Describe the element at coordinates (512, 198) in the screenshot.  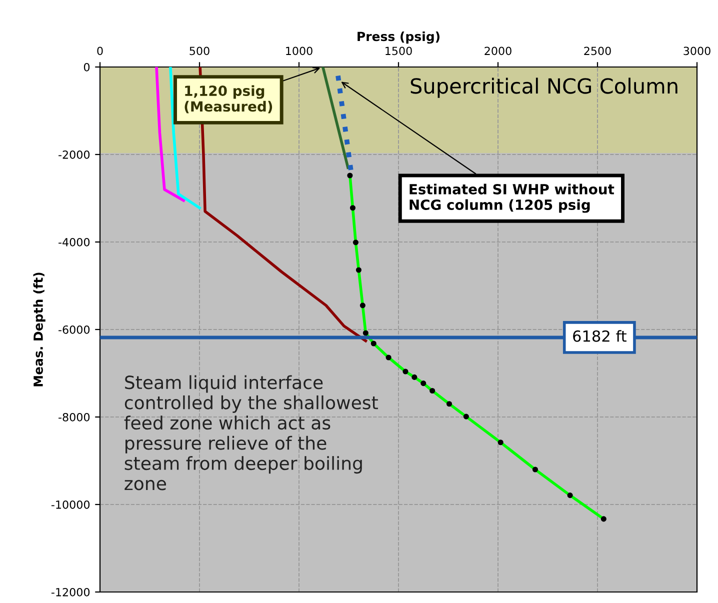
I see `annotation: Estimated SI WHP without NCG column (1205 psig` at that location.